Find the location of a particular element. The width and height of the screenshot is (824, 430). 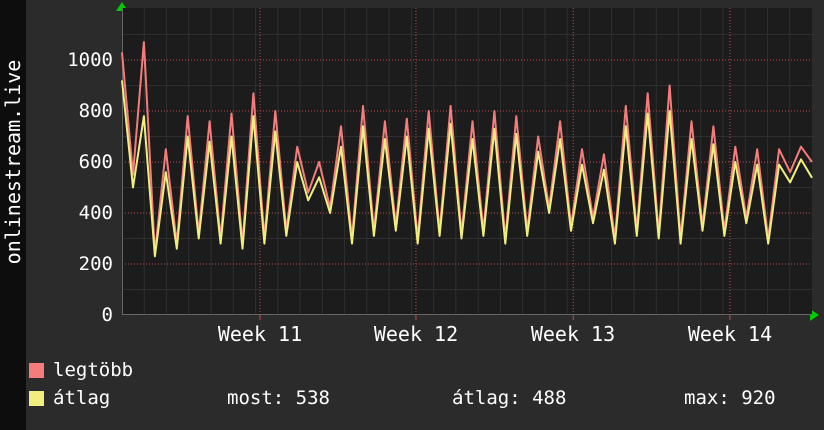

legend-swatch-legtobb is located at coordinates (36, 370).